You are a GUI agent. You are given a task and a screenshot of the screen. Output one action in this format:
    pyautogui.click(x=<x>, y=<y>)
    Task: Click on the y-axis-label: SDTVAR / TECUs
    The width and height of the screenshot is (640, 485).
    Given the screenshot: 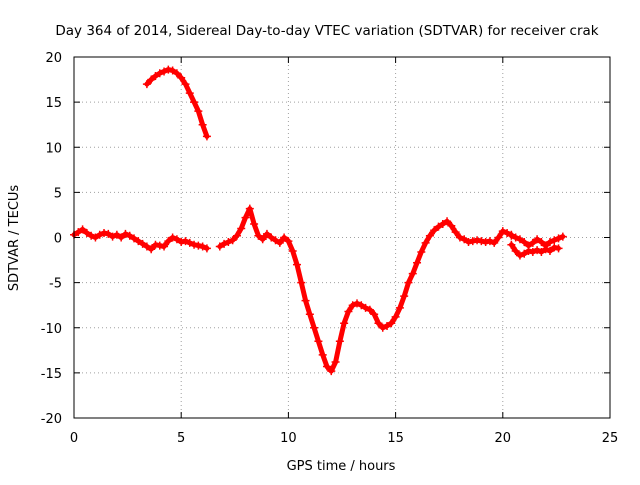 What is the action you would take?
    pyautogui.click(x=14, y=238)
    